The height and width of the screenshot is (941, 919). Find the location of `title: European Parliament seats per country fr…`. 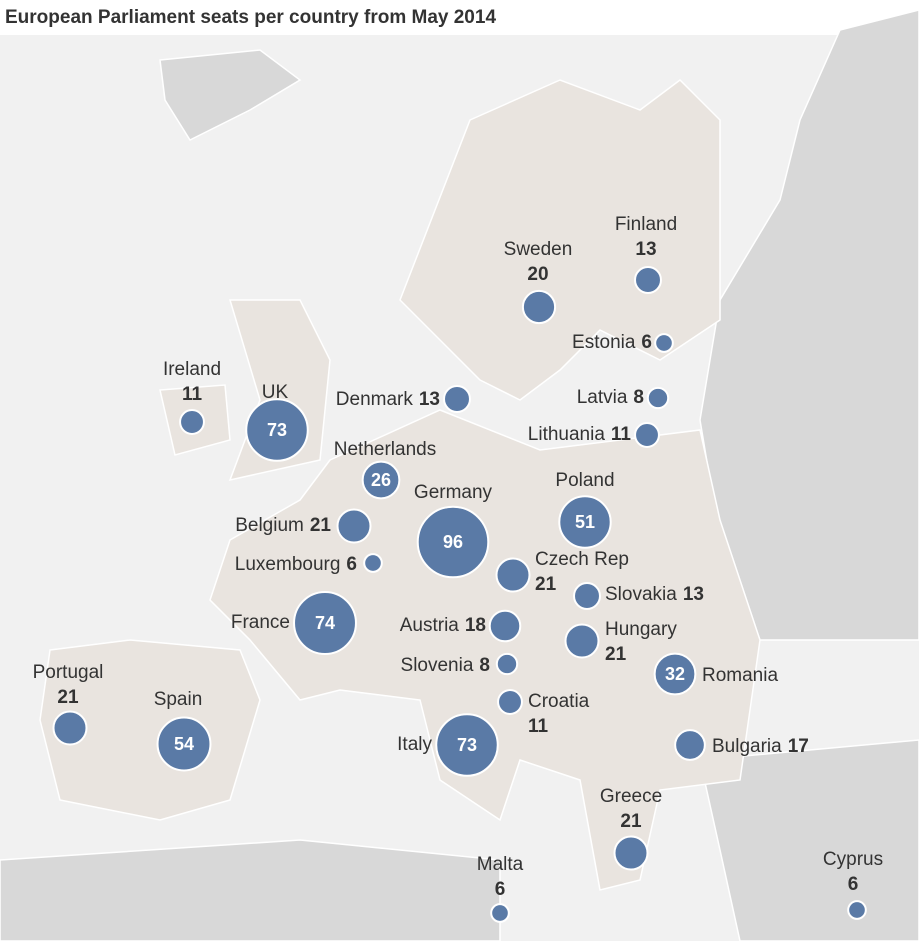

title: European Parliament seats per country fr… is located at coordinates (250, 17).